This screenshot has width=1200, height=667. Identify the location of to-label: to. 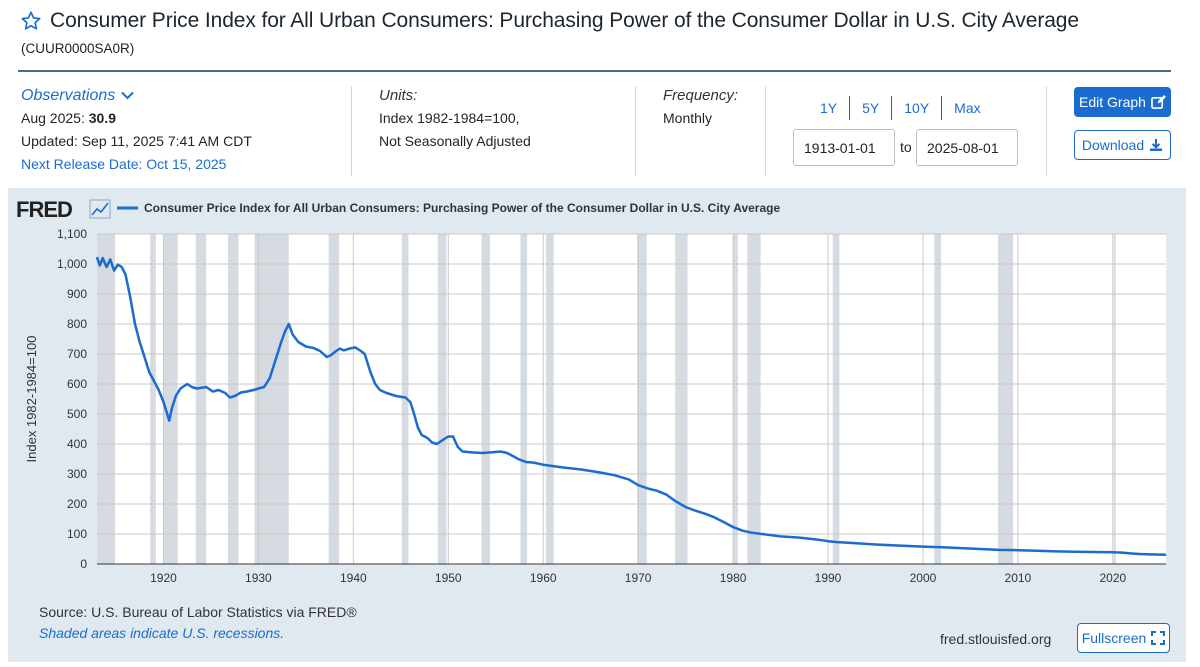
(906, 147).